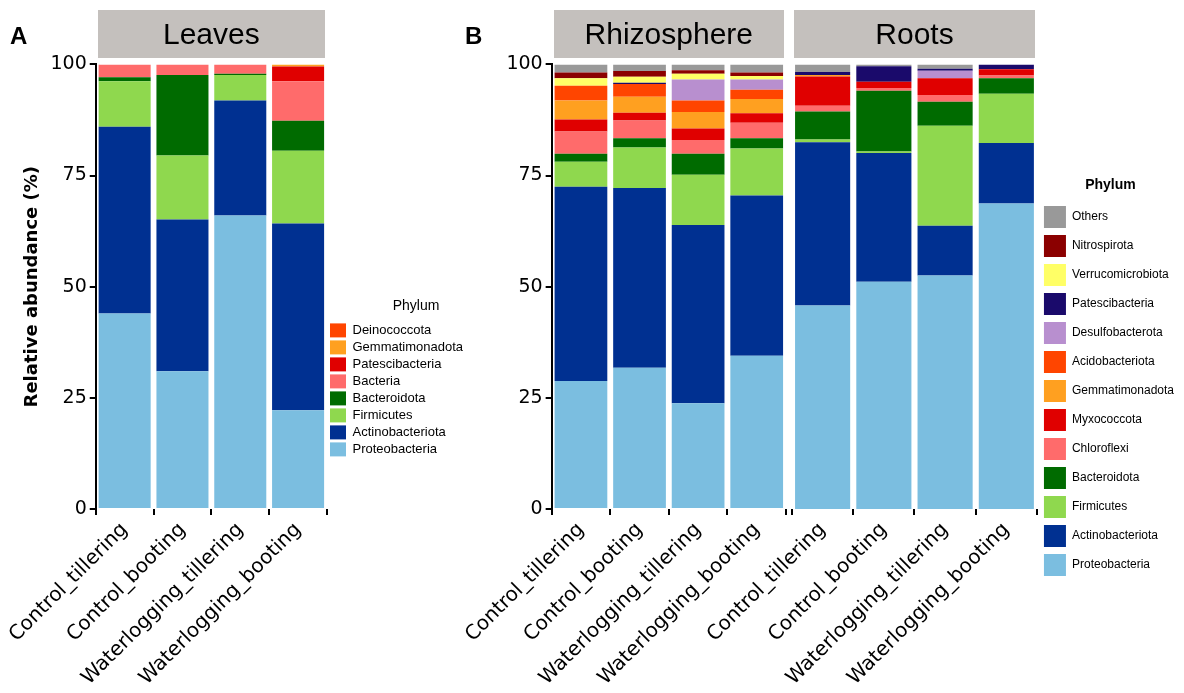 The height and width of the screenshot is (693, 1184). What do you see at coordinates (1120, 274) in the screenshot?
I see `legend-label: Verrucomicrobiota` at bounding box center [1120, 274].